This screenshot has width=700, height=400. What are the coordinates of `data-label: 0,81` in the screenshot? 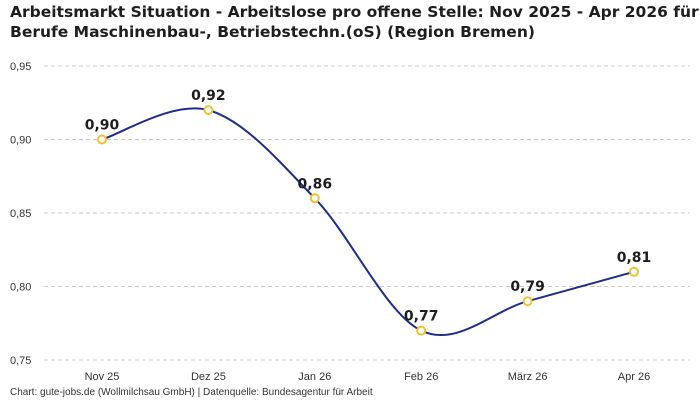 It's located at (634, 258).